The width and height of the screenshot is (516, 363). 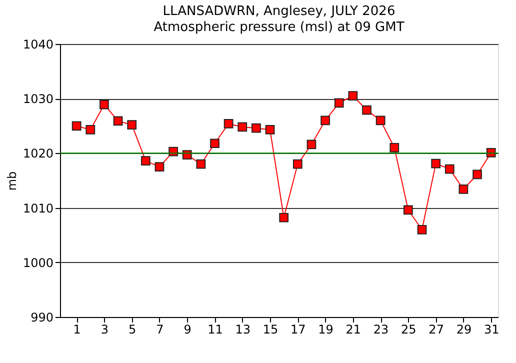 I want to click on y-tick-label: 1030, so click(x=38, y=99).